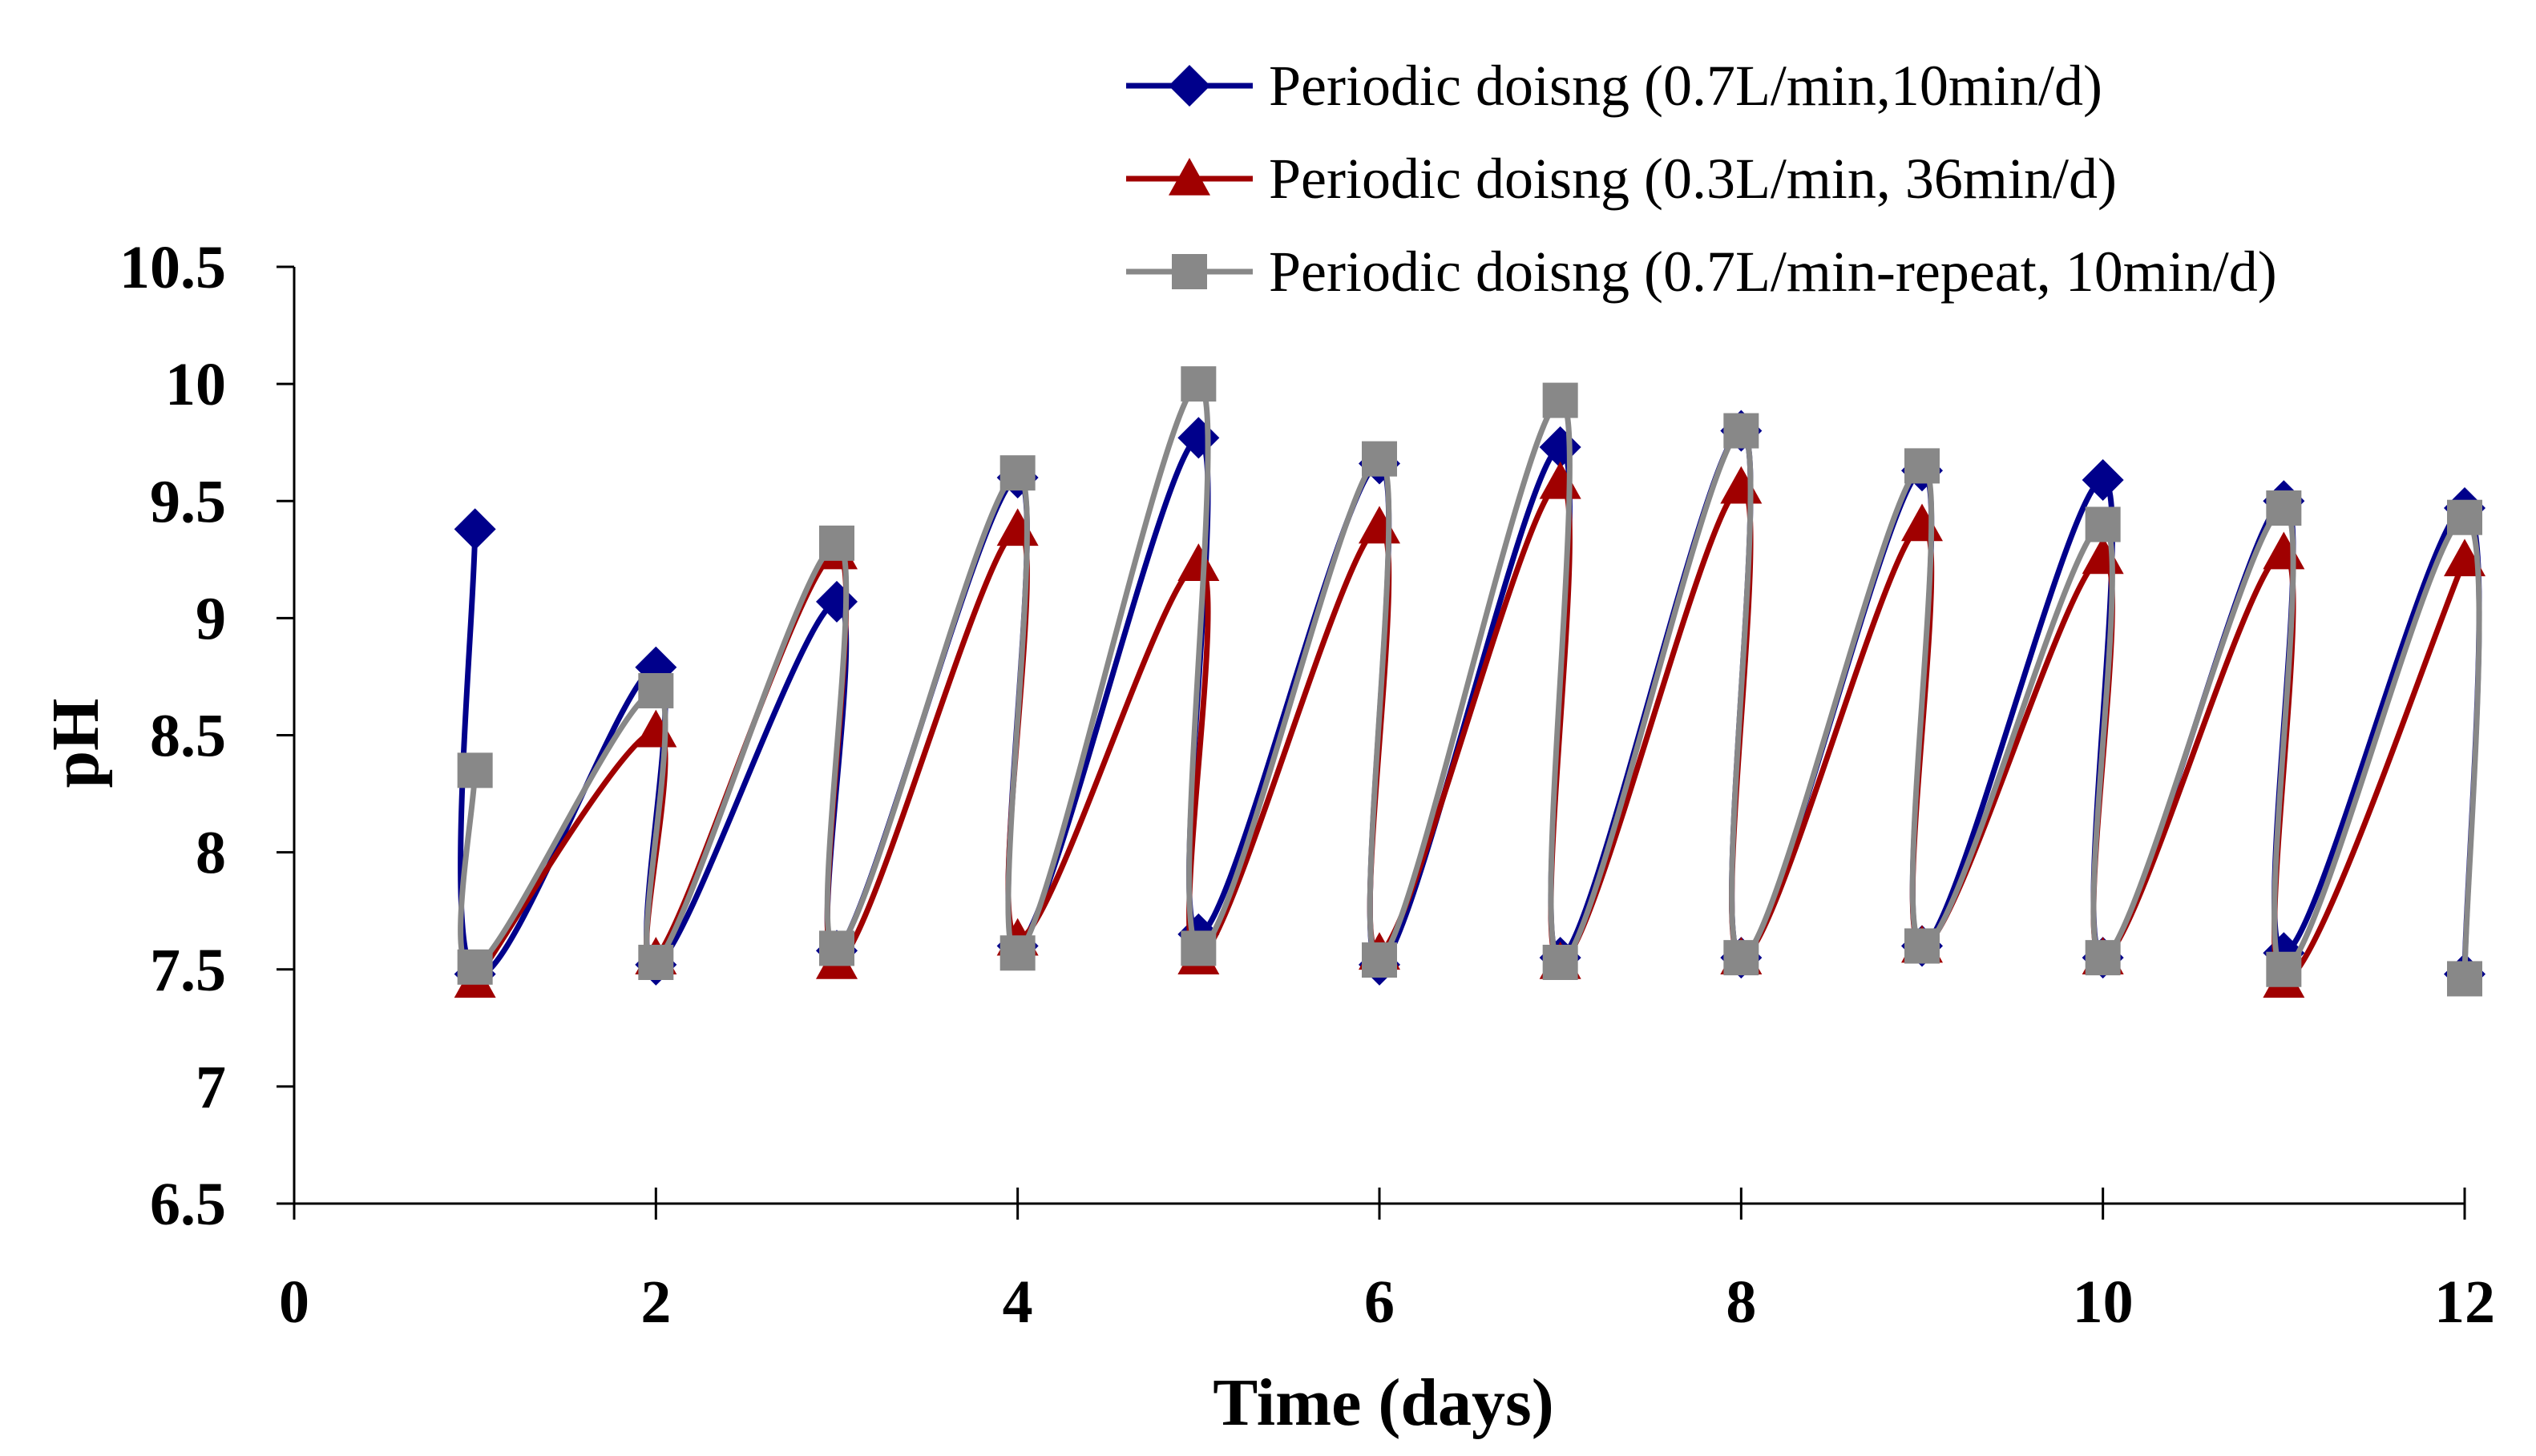 The height and width of the screenshot is (1456, 2536). I want to click on x-axis-title: Time (days), so click(1383, 1402).